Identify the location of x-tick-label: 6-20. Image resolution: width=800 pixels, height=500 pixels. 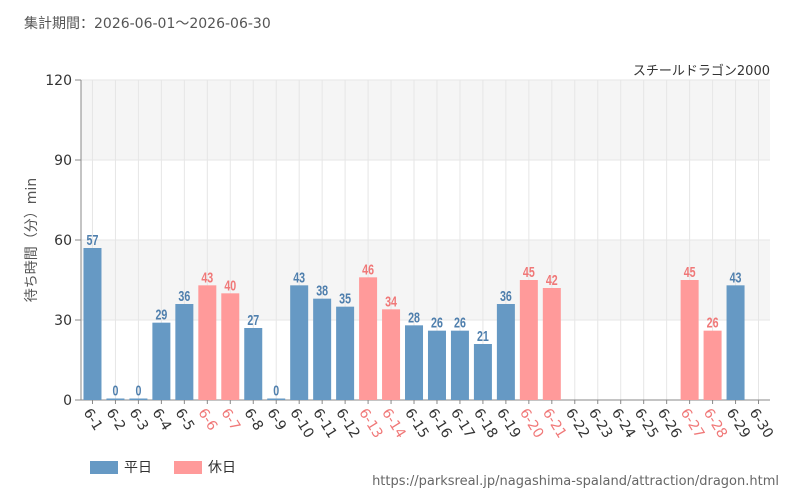
(531, 423).